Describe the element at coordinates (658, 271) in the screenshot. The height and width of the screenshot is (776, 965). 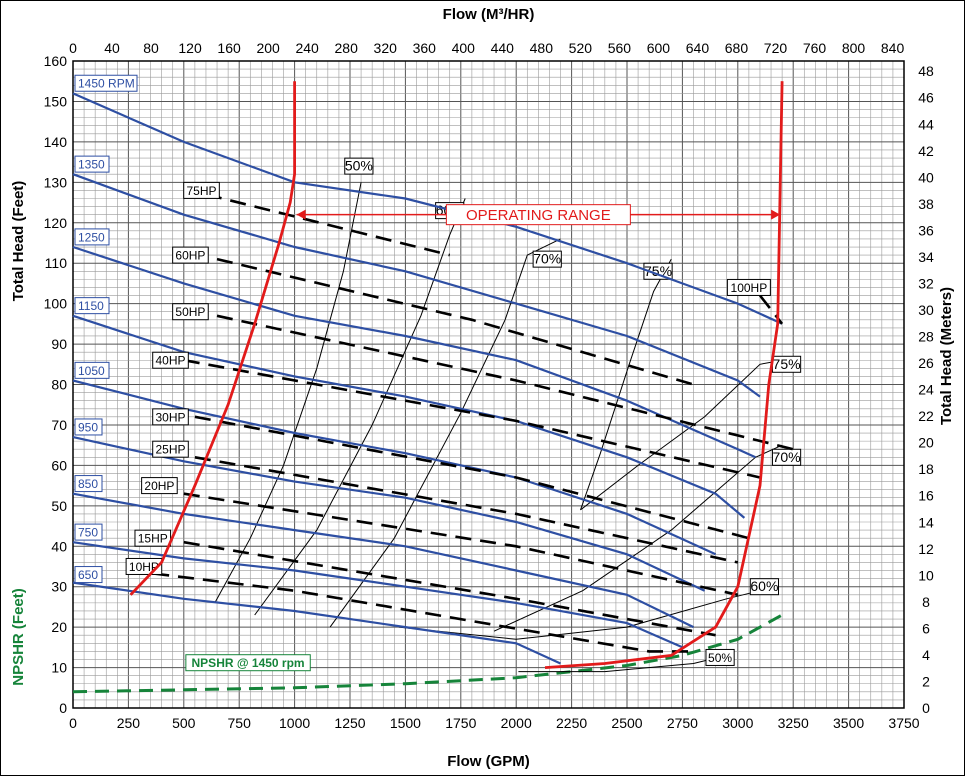
I see `efficiency-label-box` at that location.